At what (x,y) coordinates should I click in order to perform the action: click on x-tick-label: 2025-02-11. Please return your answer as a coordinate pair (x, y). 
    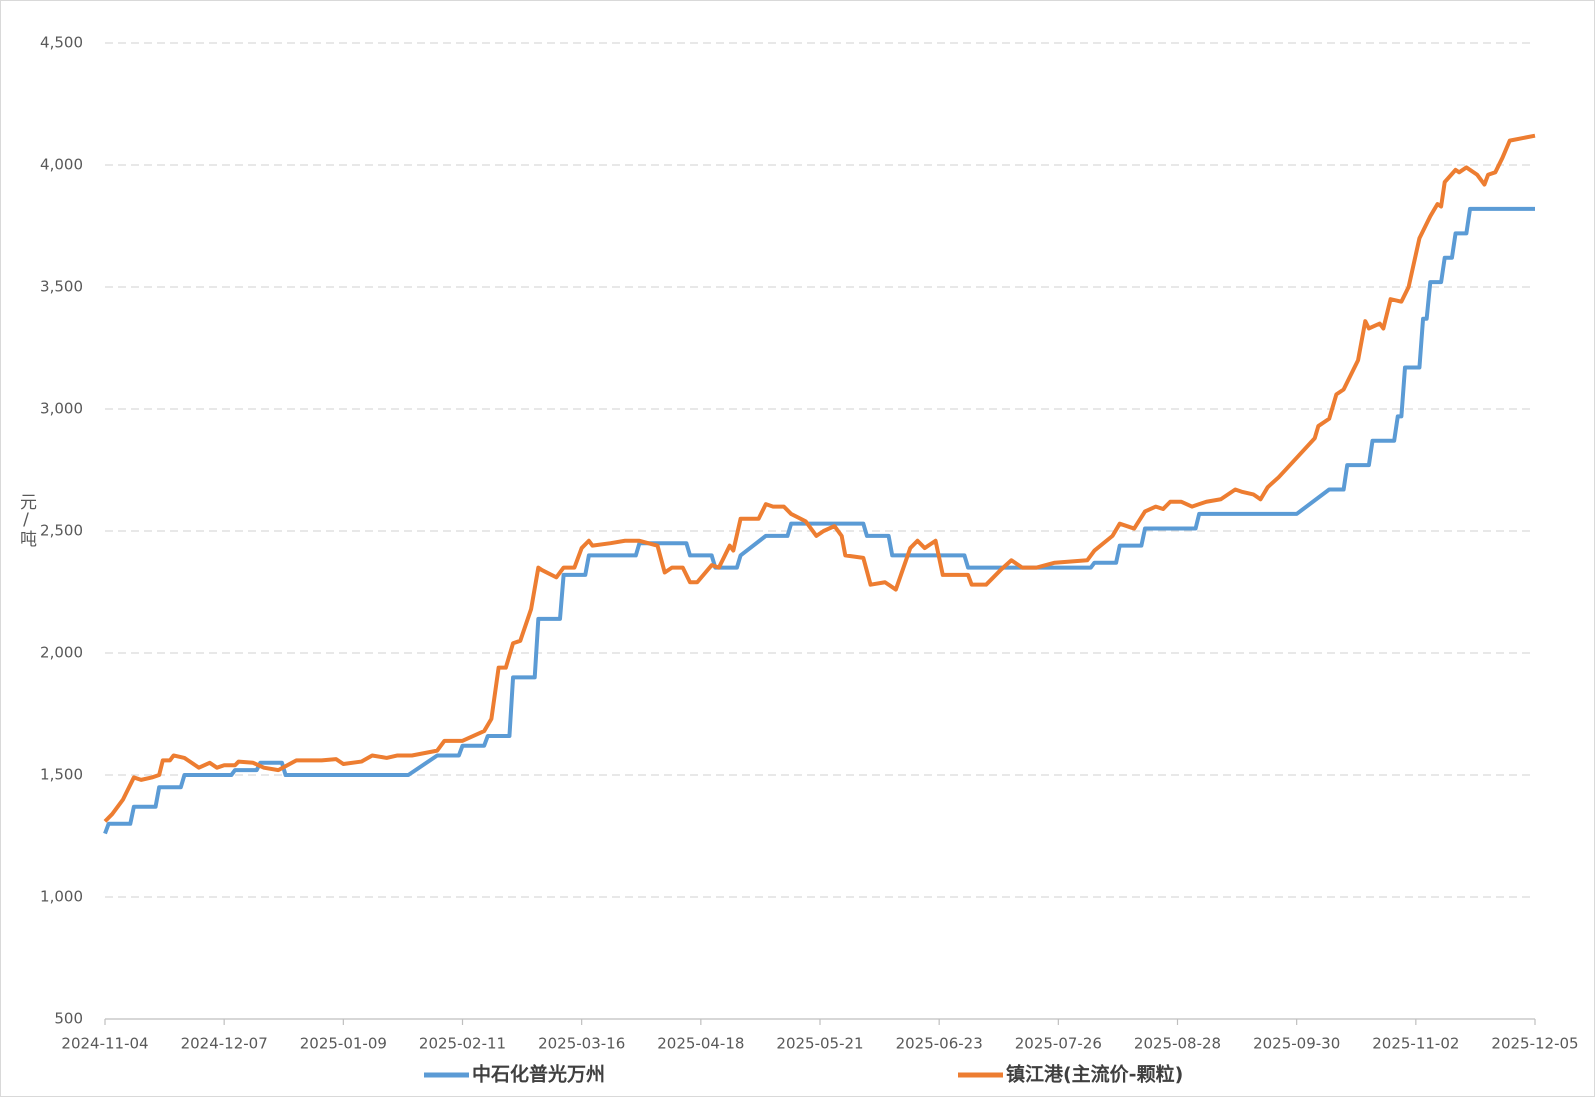
    Looking at the image, I should click on (462, 1044).